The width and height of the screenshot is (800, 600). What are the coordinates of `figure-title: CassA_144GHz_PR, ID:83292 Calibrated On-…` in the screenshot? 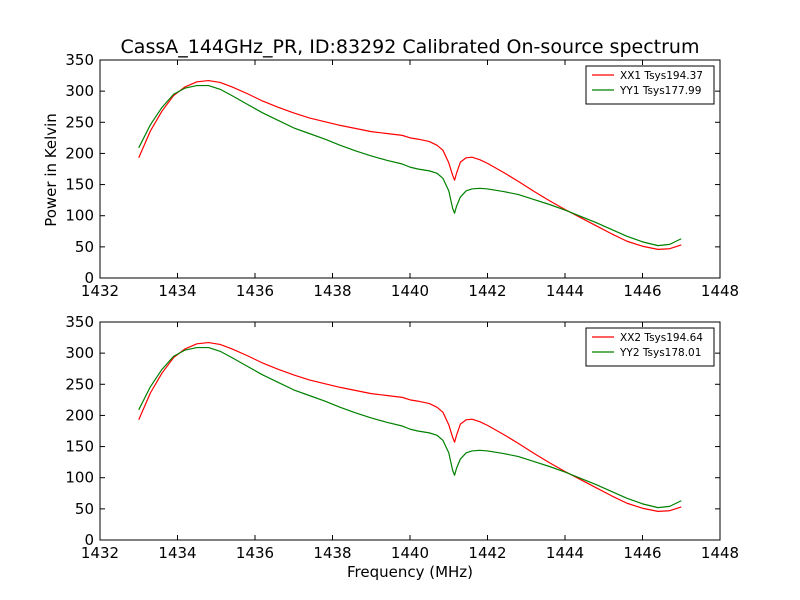 It's located at (410, 47).